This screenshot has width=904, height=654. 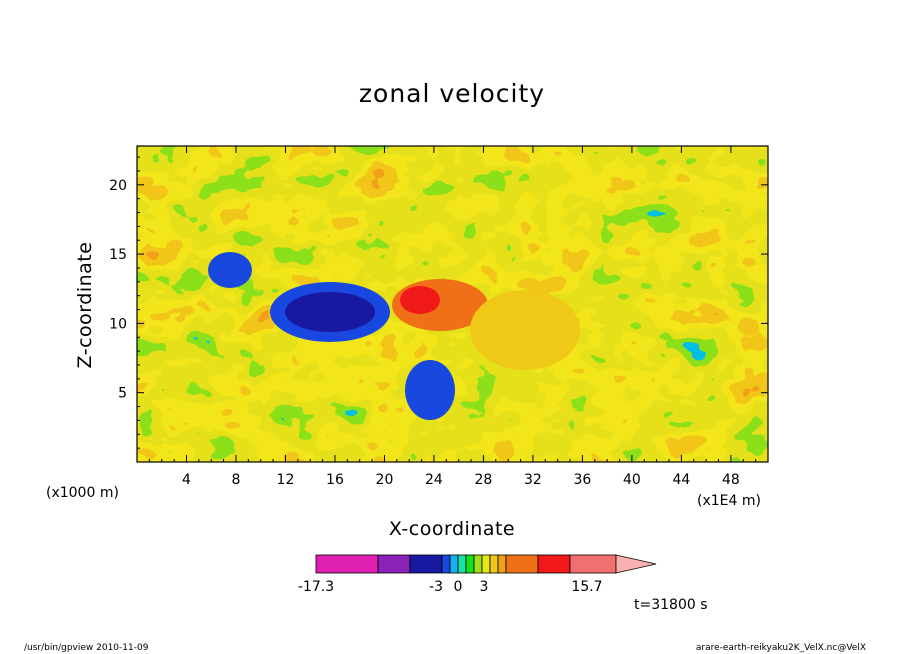 I want to click on x-axis-label: X-coordinate, so click(x=452, y=529).